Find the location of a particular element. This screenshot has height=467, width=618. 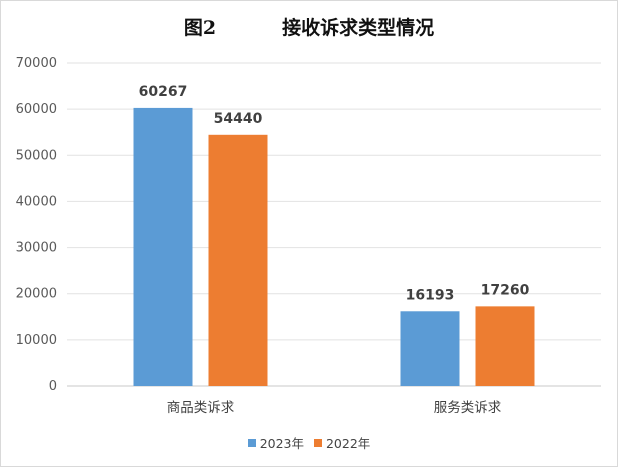

legend-item-series-1: 2022年 is located at coordinates (342, 442).